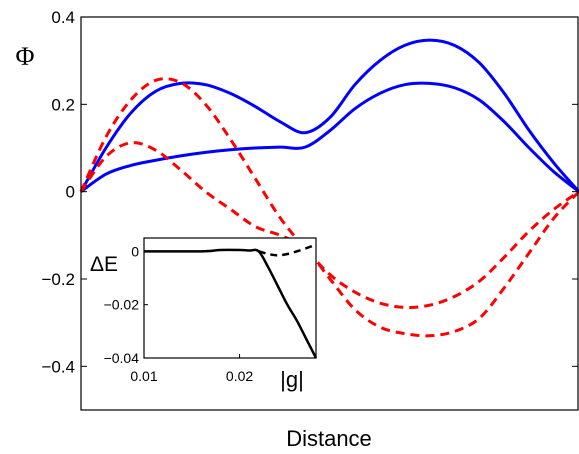  Describe the element at coordinates (135, 251) in the screenshot. I see `inset-y-tick-label: 0` at that location.